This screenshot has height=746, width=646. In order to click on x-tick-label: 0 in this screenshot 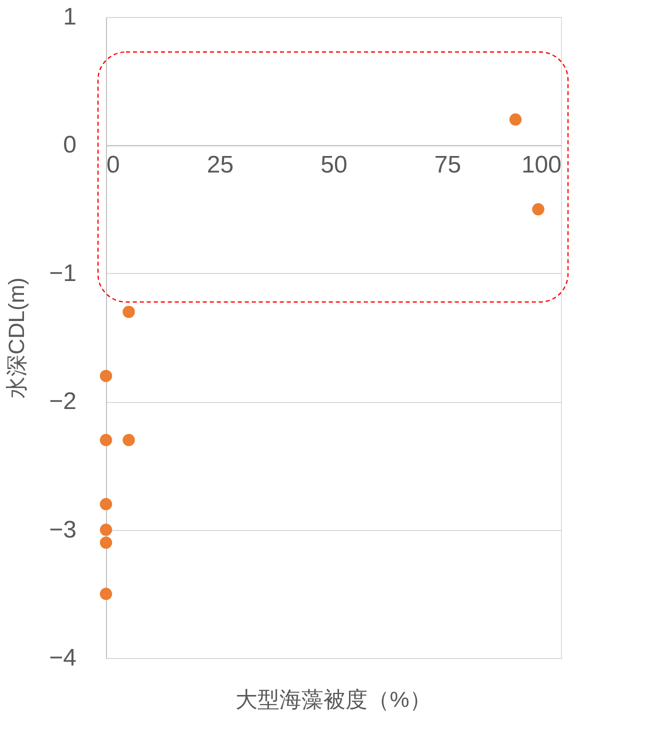, I will do `click(113, 165)`.